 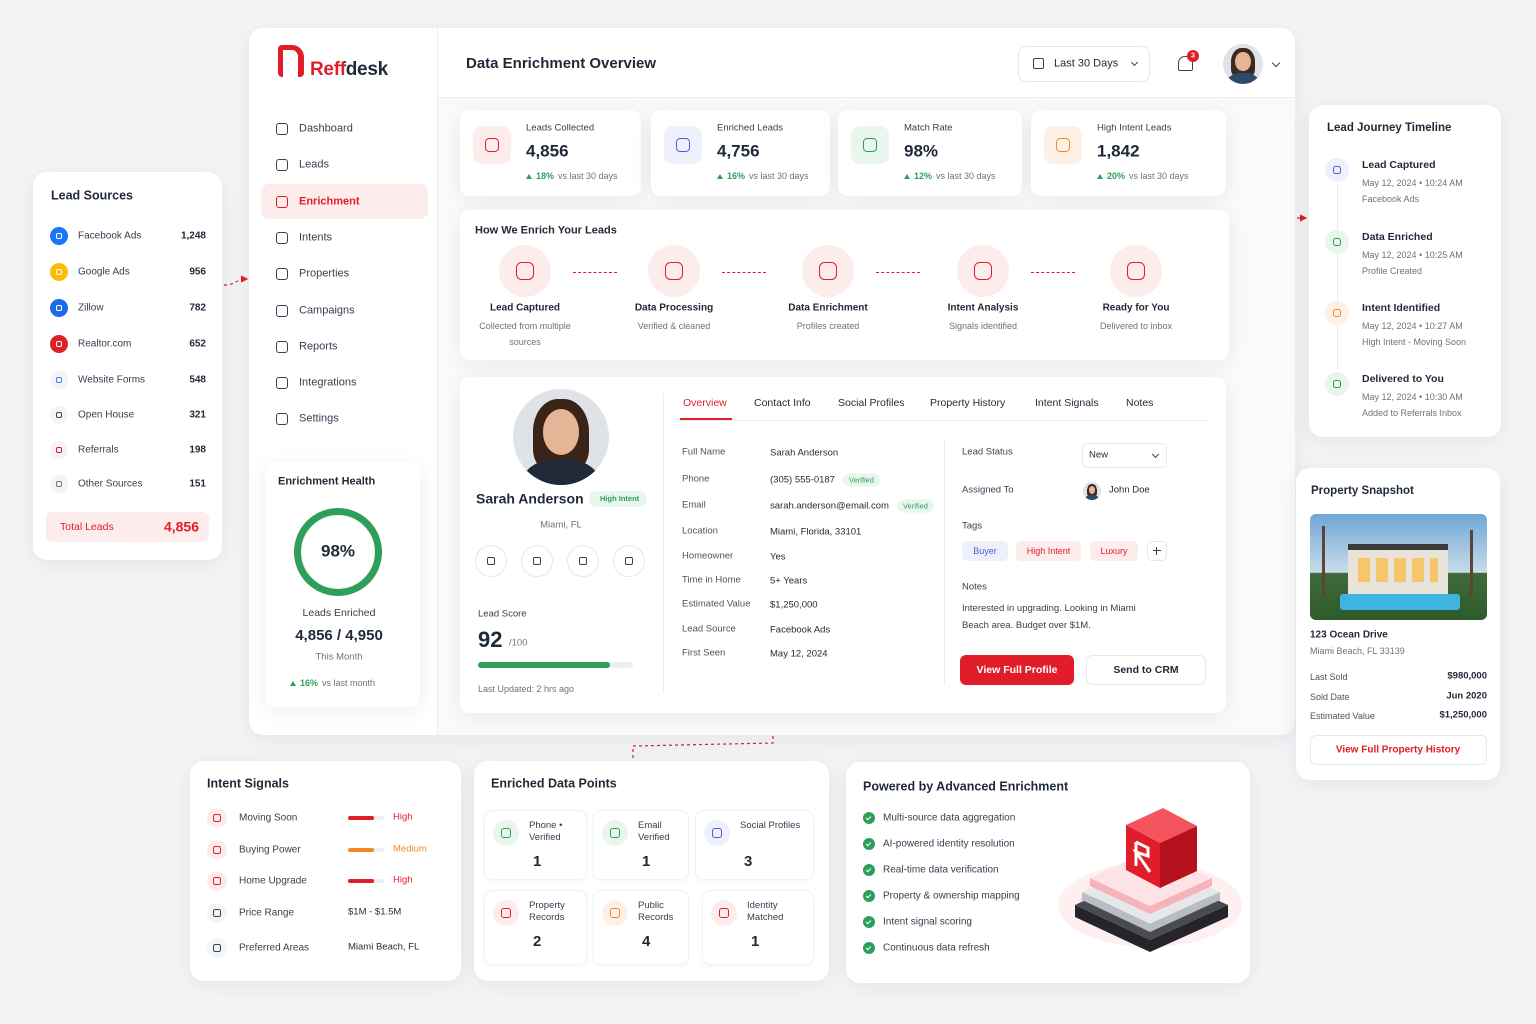 What do you see at coordinates (1067, 402) in the screenshot?
I see `tab: Intent Signals` at bounding box center [1067, 402].